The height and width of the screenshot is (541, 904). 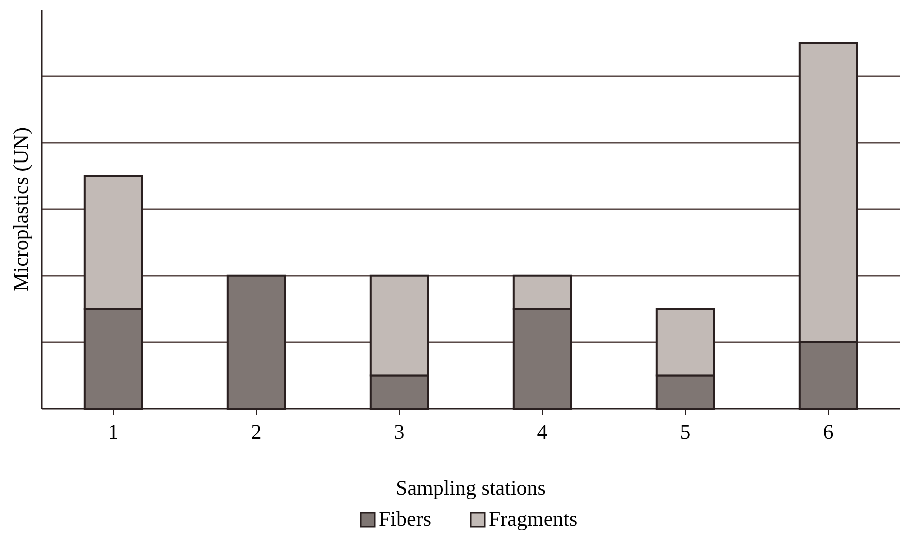 I want to click on x-tick-label: 6, so click(x=828, y=432).